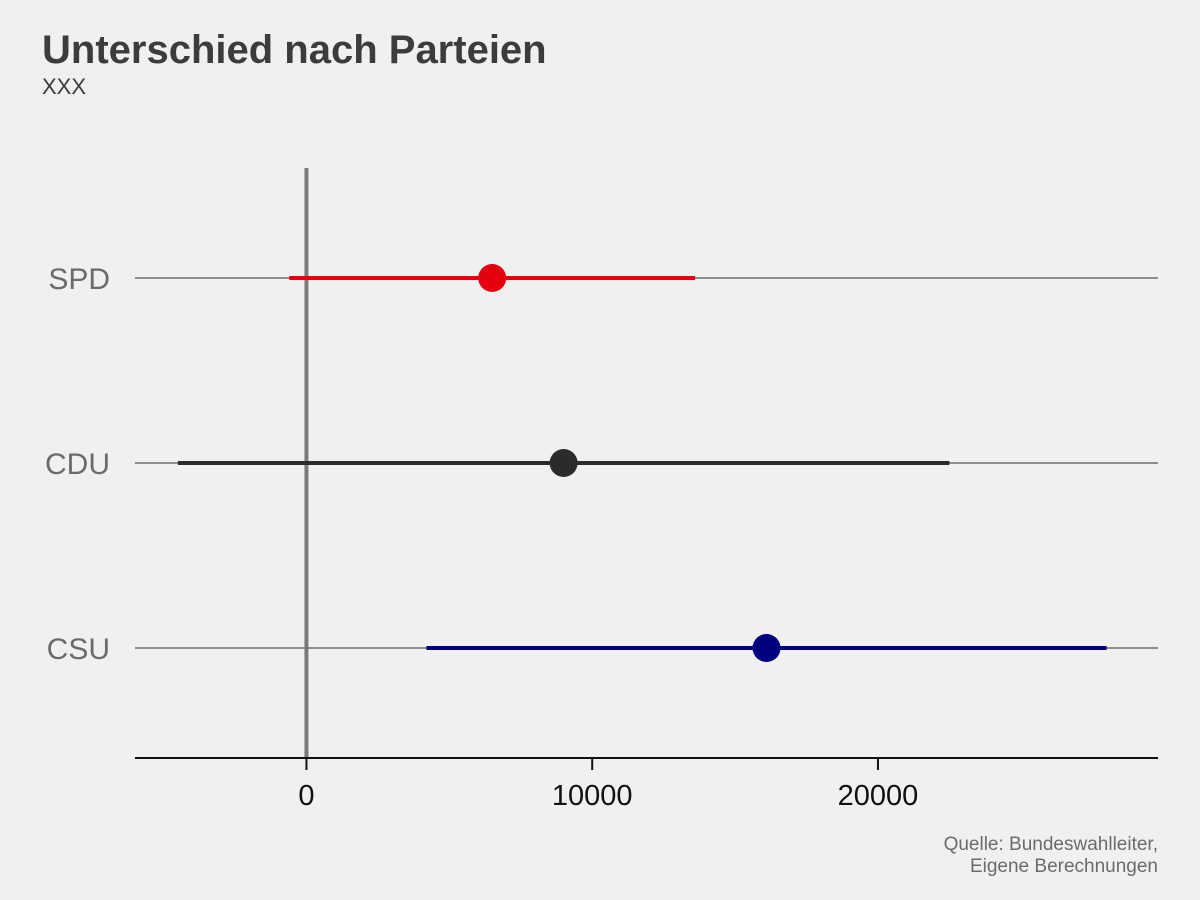  Describe the element at coordinates (1063, 866) in the screenshot. I see `caption-line-2: Eigene Berechnungen` at that location.